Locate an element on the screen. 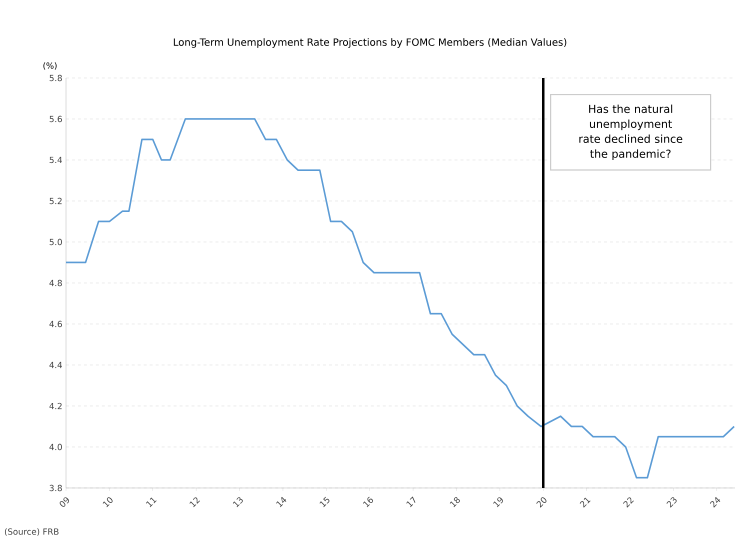  x-tick-label: 14 is located at coordinates (281, 502).